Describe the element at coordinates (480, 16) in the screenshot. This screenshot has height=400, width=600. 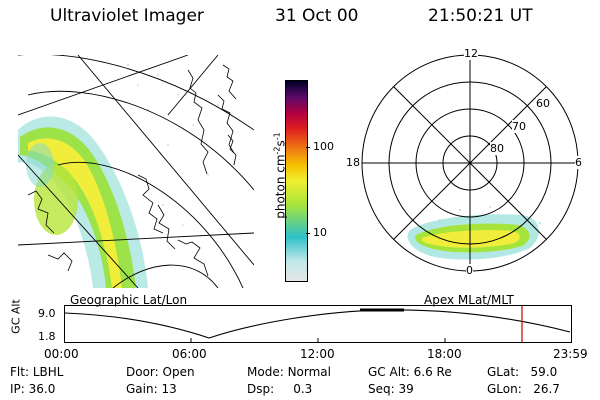
I see `time-label: 21:50:21 UT` at that location.